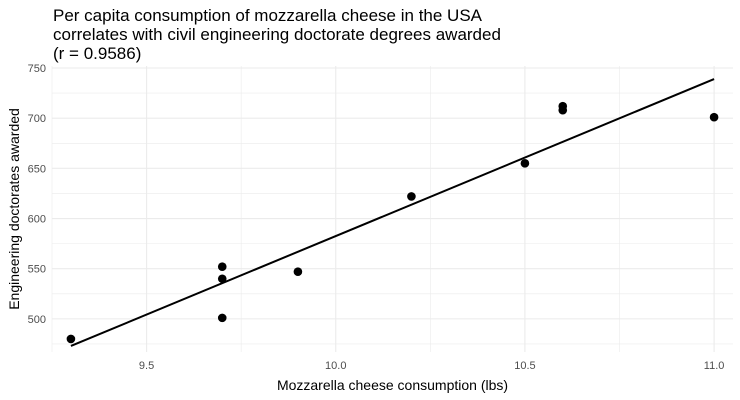  I want to click on y-tick-label: 500, so click(37, 320).